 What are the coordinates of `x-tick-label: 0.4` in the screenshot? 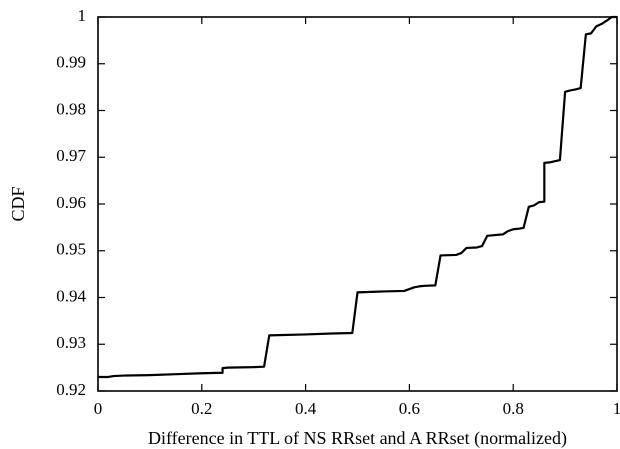 It's located at (306, 408).